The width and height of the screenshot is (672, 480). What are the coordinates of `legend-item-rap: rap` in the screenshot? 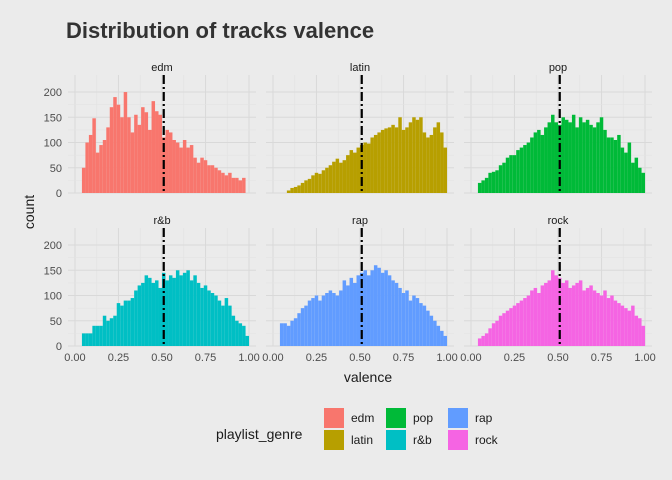 It's located at (470, 418).